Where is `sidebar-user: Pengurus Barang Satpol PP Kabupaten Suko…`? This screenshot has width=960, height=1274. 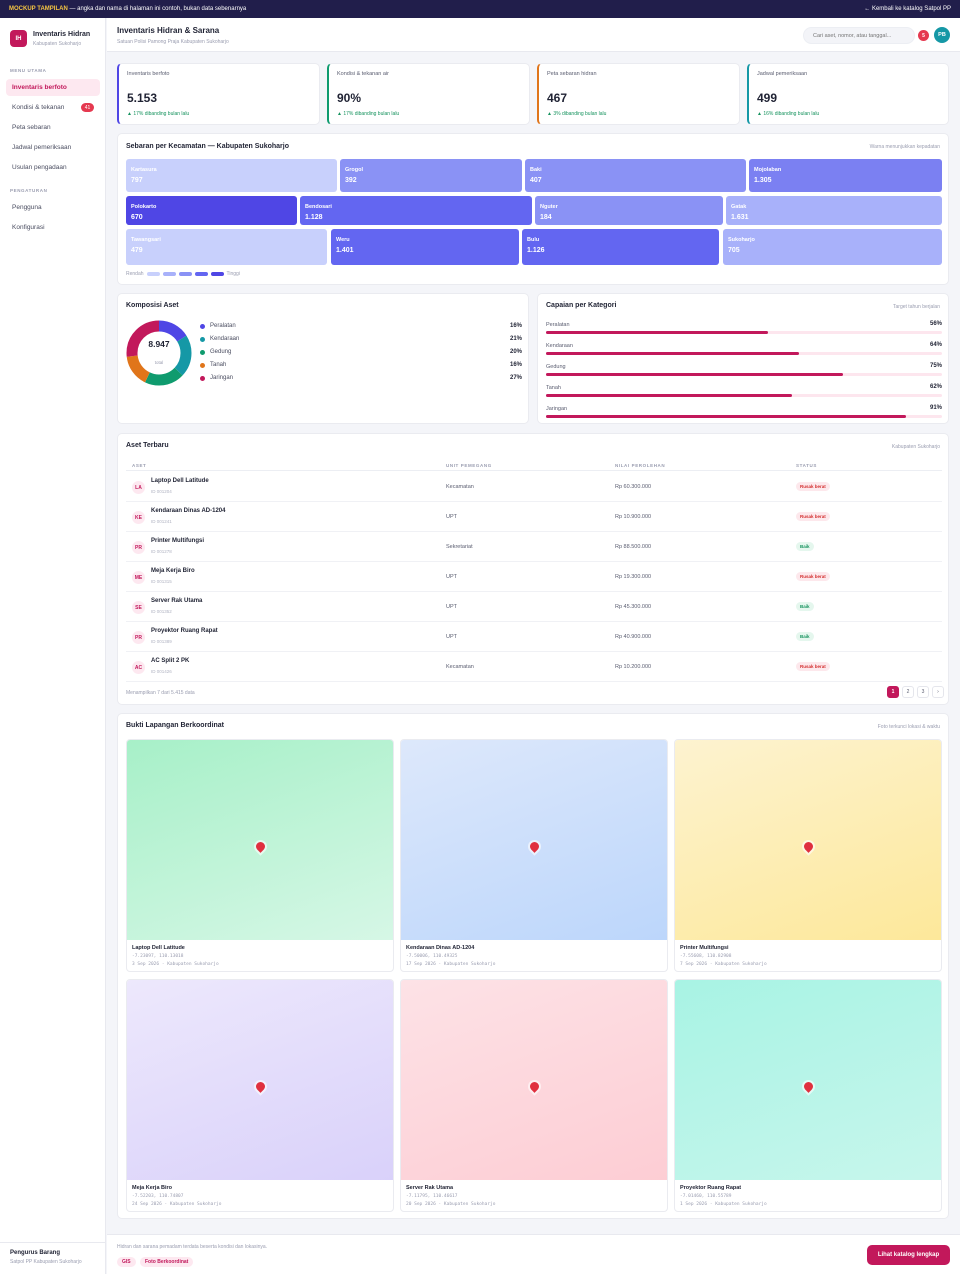 sidebar-user: Pengurus Barang Satpol PP Kabupaten Suko… is located at coordinates (53, 1258).